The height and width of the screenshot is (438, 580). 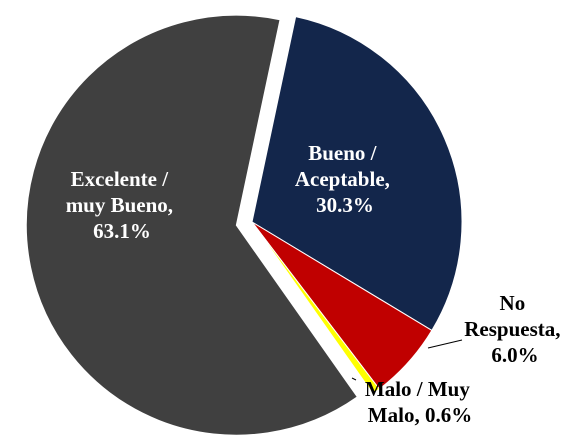 What do you see at coordinates (122, 179) in the screenshot?
I see `label-line: Excelente /` at bounding box center [122, 179].